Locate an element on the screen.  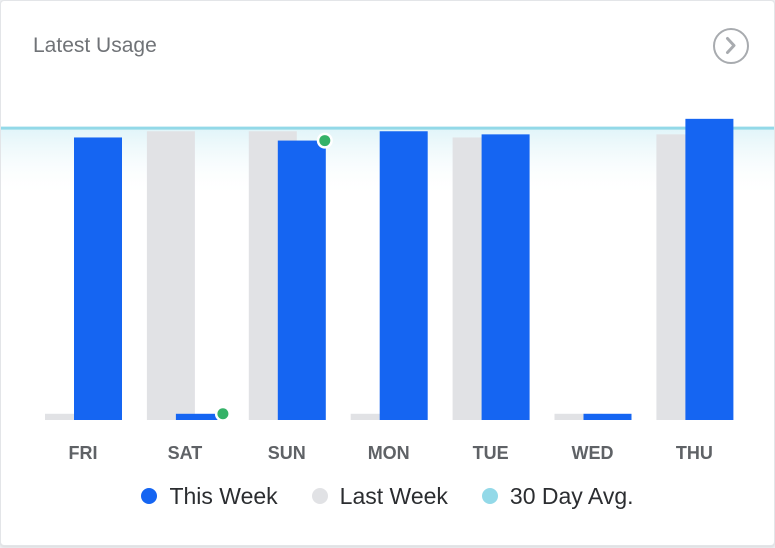
bar-this-week-wed is located at coordinates (607, 416).